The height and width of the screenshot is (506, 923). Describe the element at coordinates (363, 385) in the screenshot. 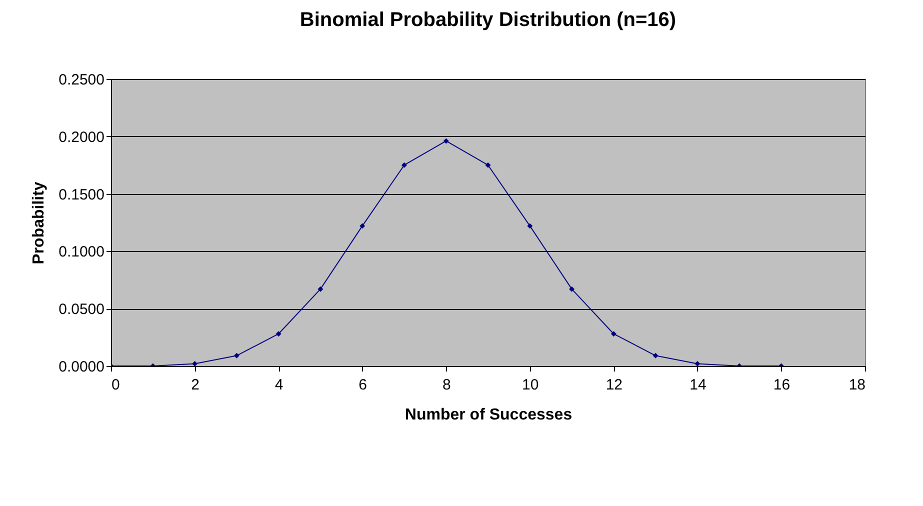

I see `x-tick-label: 6` at that location.